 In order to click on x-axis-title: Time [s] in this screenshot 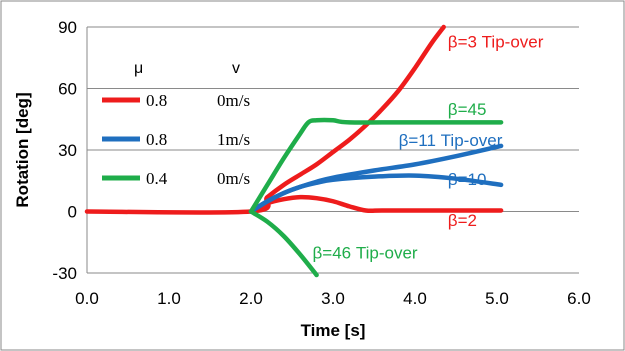, I will do `click(333, 330)`.